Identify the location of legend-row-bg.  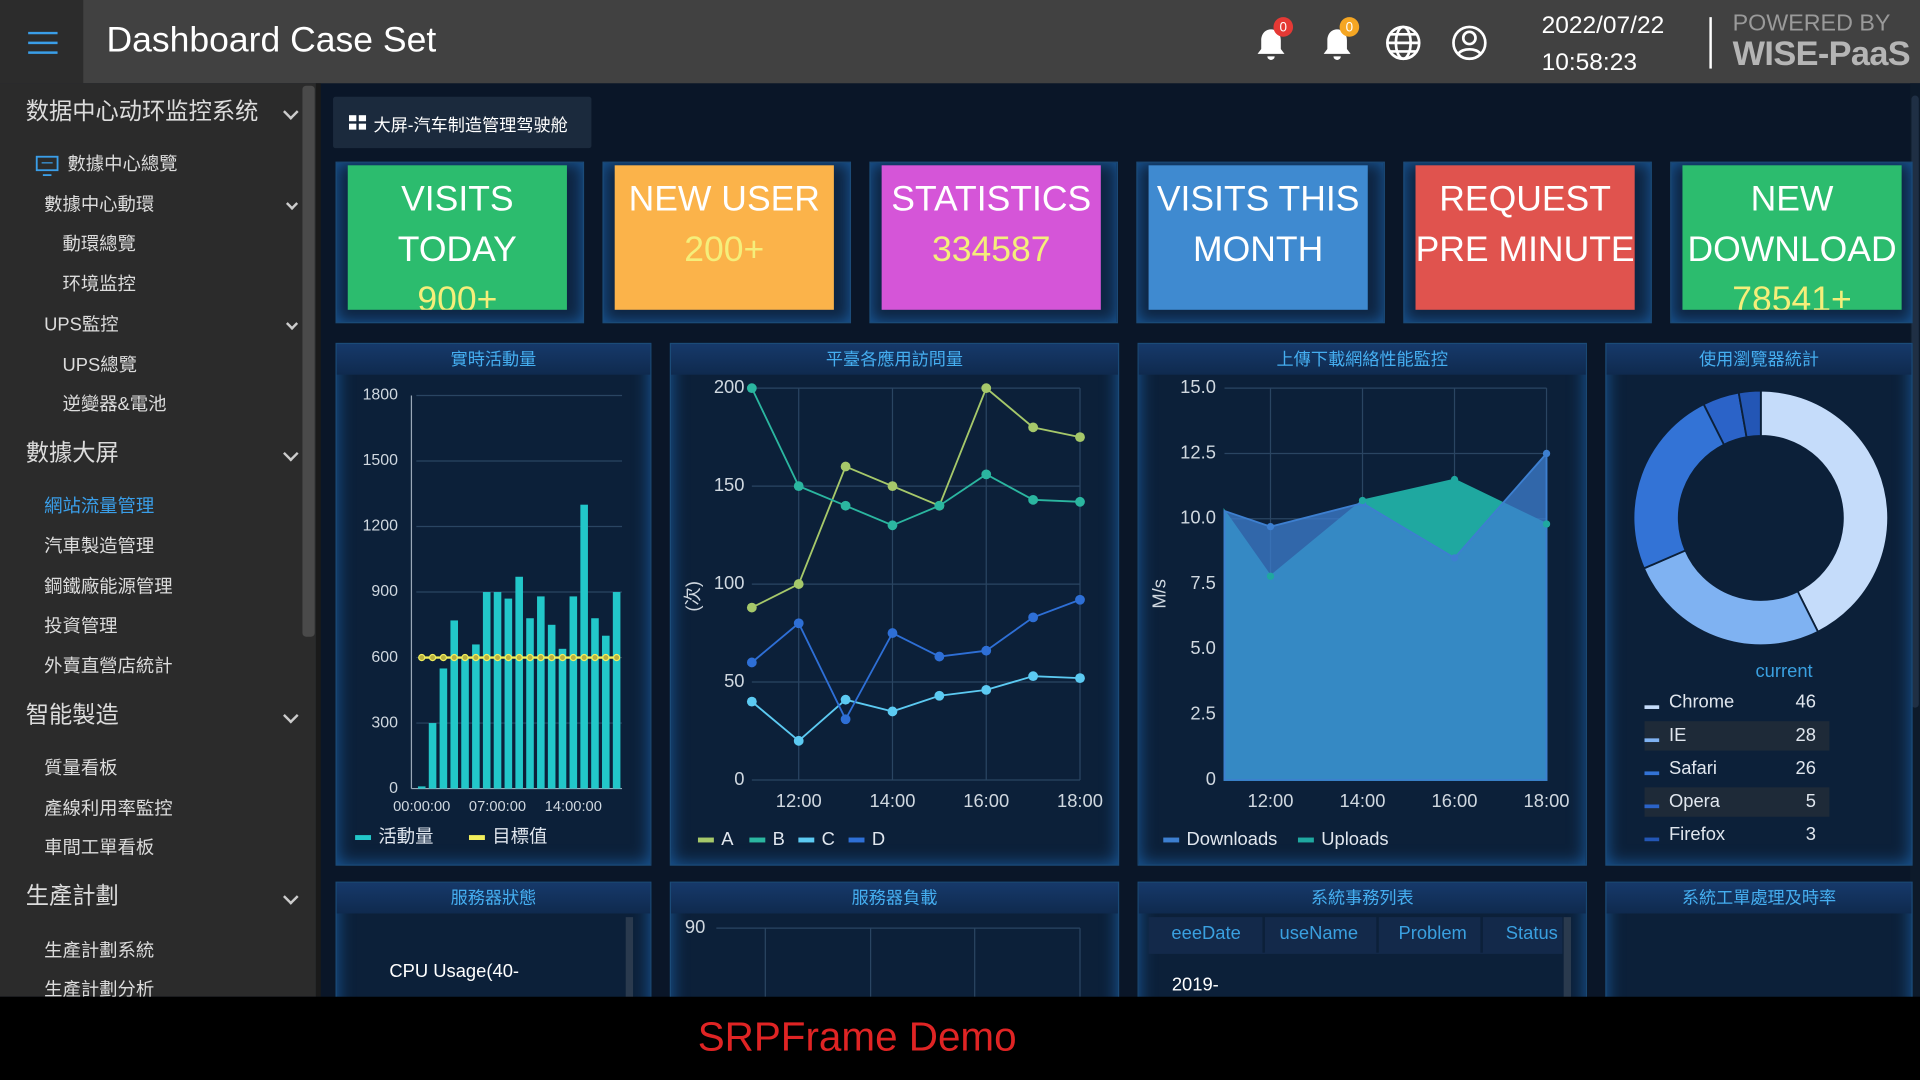
(1737, 736).